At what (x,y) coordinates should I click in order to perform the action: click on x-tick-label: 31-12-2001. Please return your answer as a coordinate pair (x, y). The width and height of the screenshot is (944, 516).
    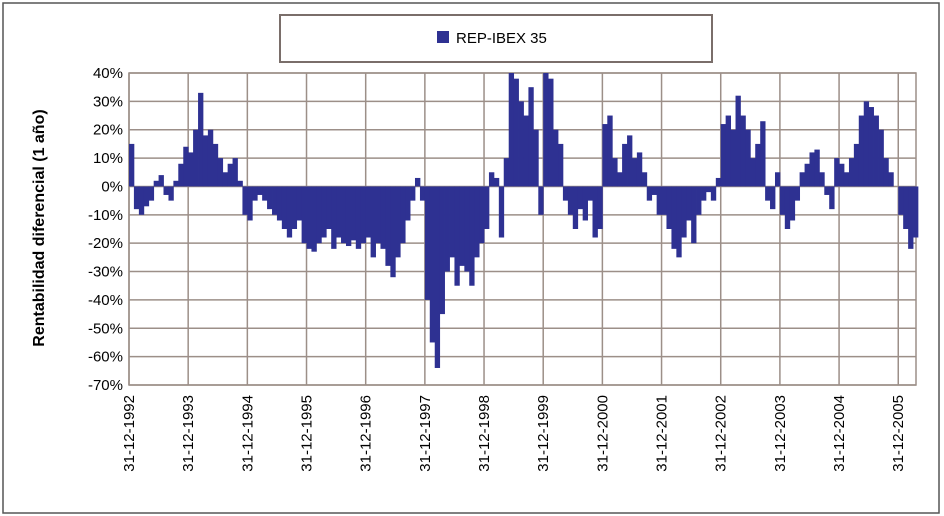
    Looking at the image, I should click on (662, 433).